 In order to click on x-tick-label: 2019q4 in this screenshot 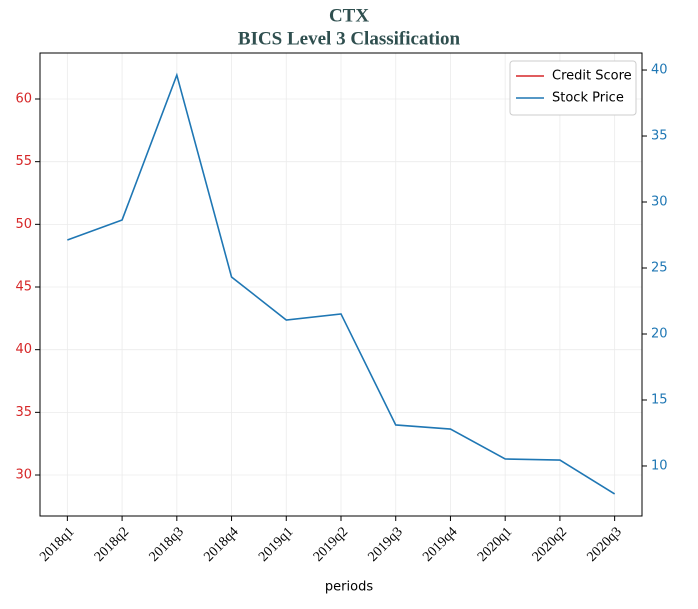, I will do `click(440, 544)`.